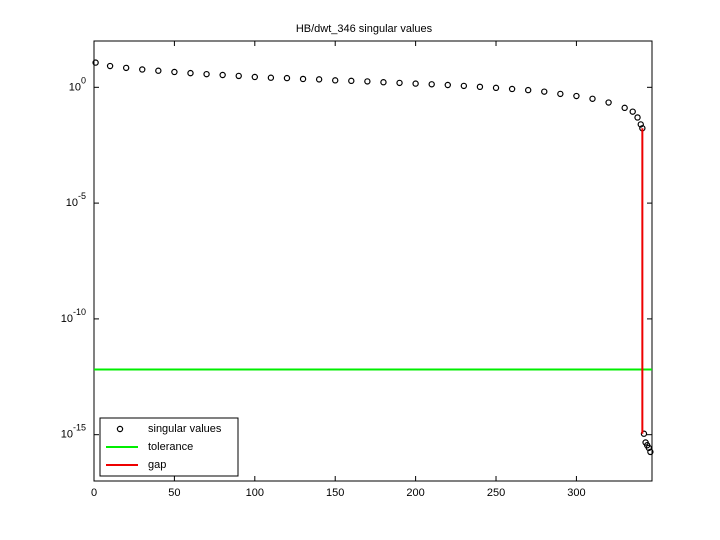 The height and width of the screenshot is (540, 720). Describe the element at coordinates (120, 429) in the screenshot. I see `legend-marker` at that location.